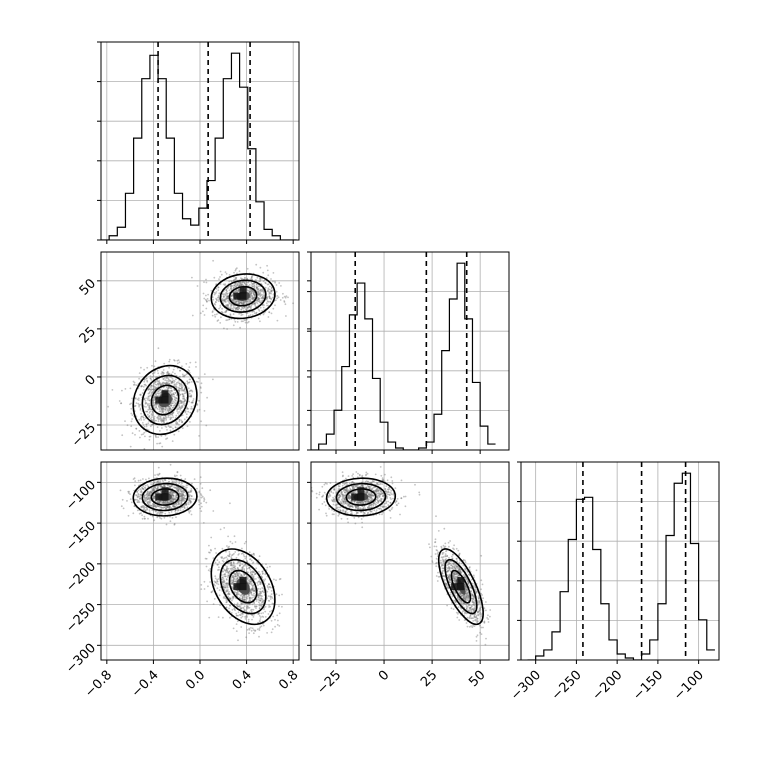 The image size is (760, 760). I want to click on inner-contour, so click(165, 400).